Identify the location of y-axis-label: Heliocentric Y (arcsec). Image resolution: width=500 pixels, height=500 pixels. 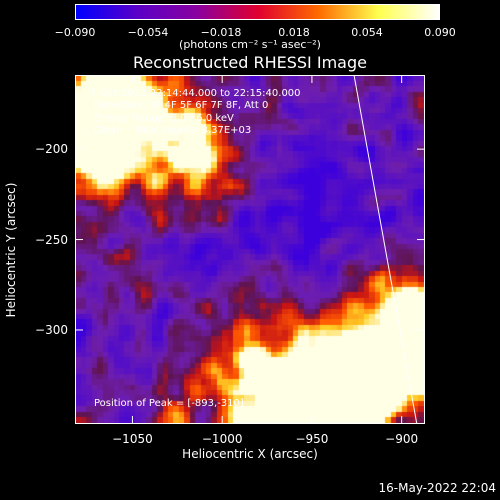
(11, 250).